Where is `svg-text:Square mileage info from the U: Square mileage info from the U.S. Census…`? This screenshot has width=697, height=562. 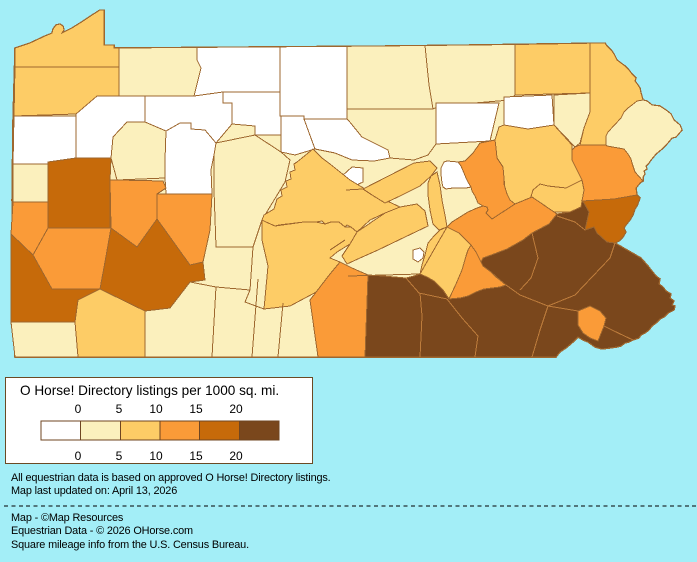 svg-text:Square mileage info from the U: Square mileage info from the U.S. Census… is located at coordinates (130, 545).